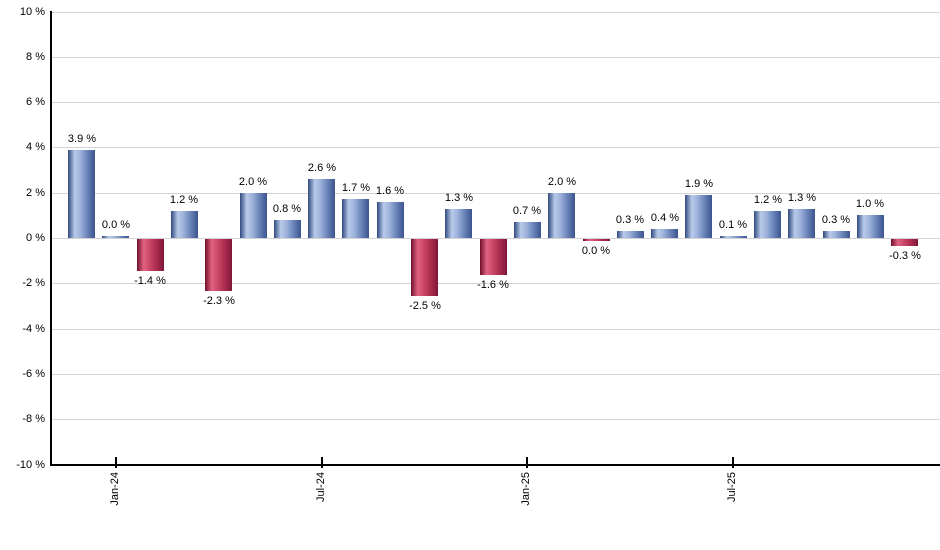 Image resolution: width=940 pixels, height=550 pixels. What do you see at coordinates (35, 238) in the screenshot?
I see `y-axis-tick-label: 0 %` at bounding box center [35, 238].